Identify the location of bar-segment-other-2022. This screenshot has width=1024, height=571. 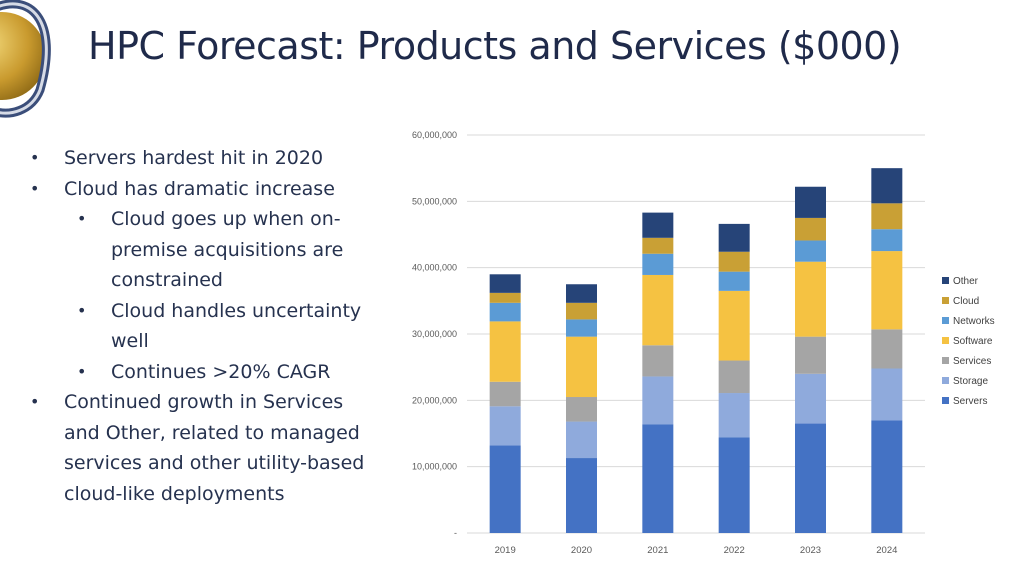
(734, 237).